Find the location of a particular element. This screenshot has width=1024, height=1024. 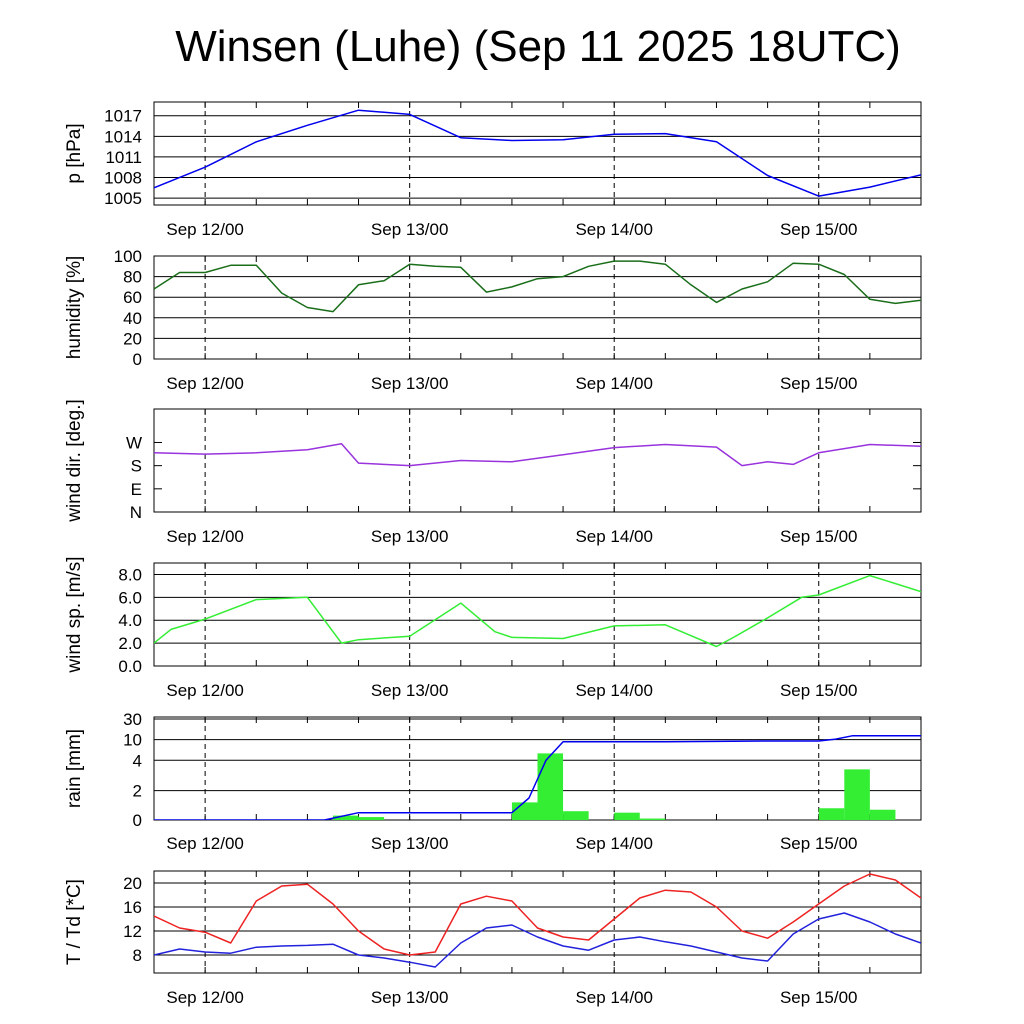

series-line-cumulative is located at coordinates (537, 777).